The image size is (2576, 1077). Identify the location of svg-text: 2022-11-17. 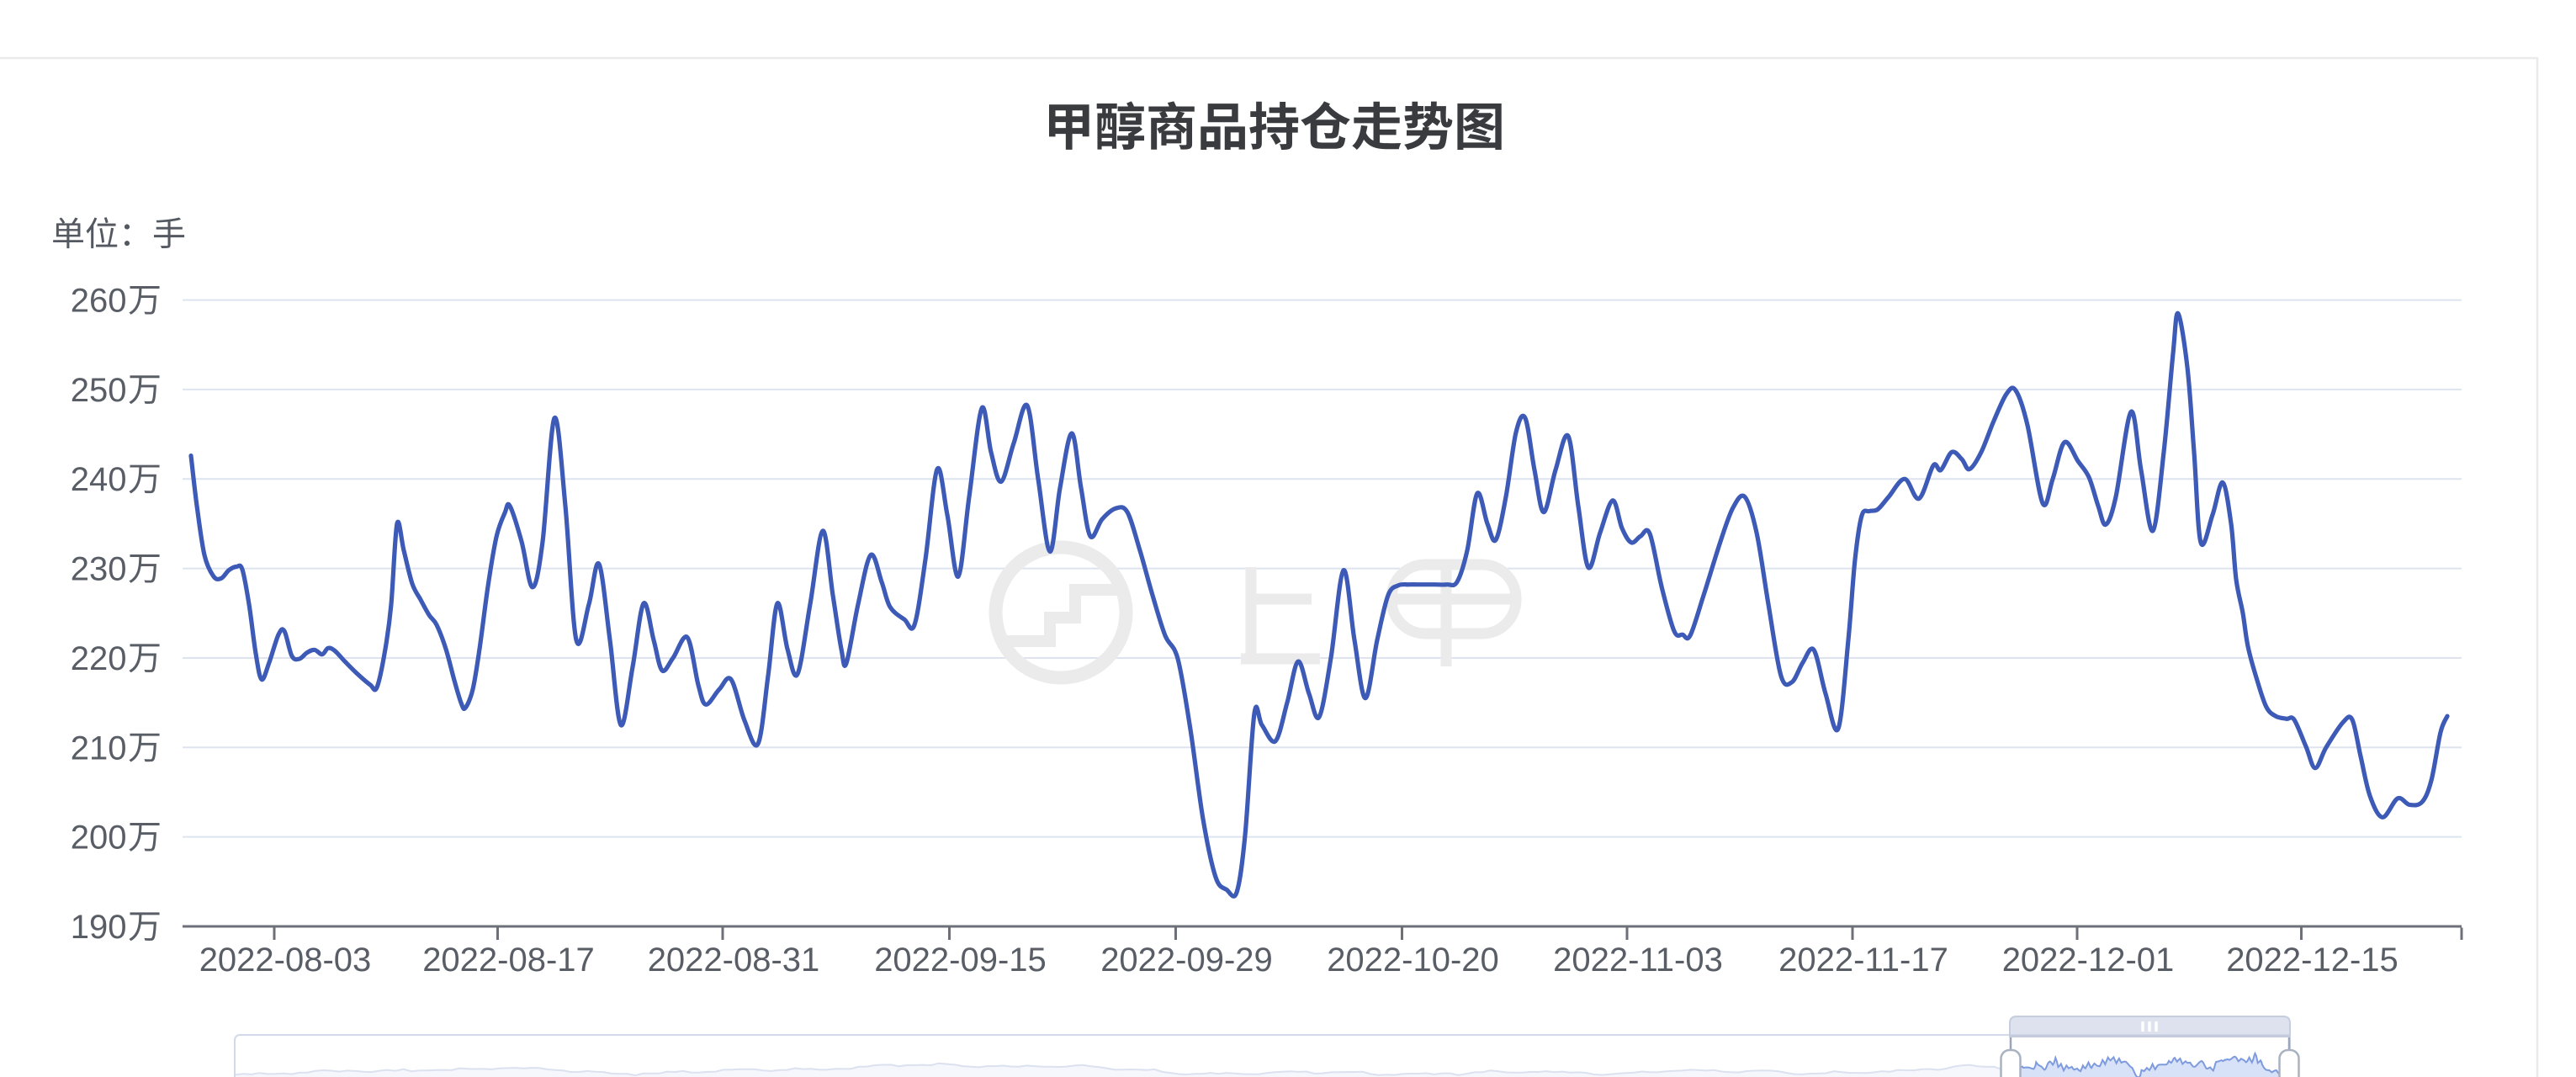
(1863, 960).